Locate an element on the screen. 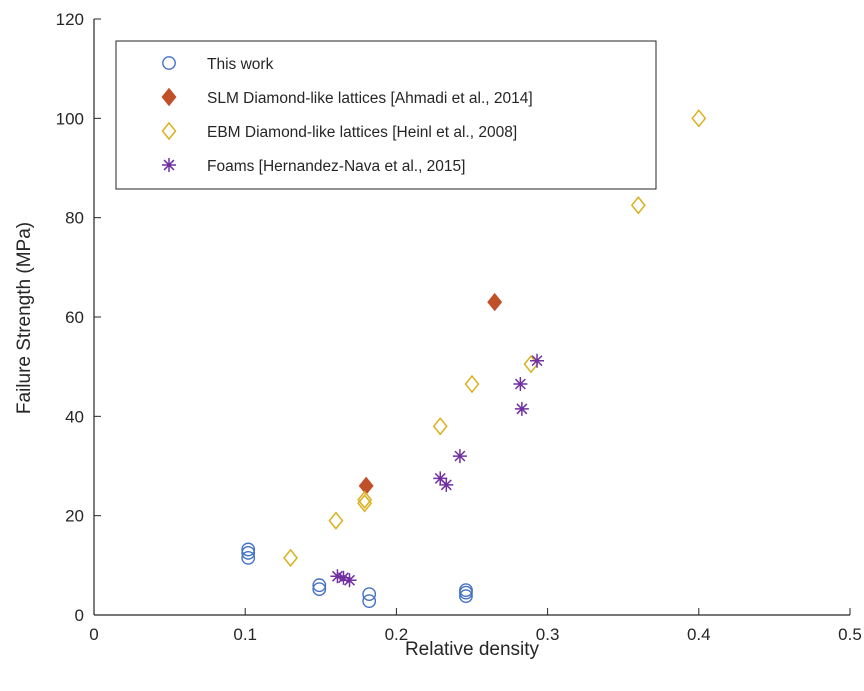 The width and height of the screenshot is (864, 691). x-tick-label: 0 is located at coordinates (93, 634).